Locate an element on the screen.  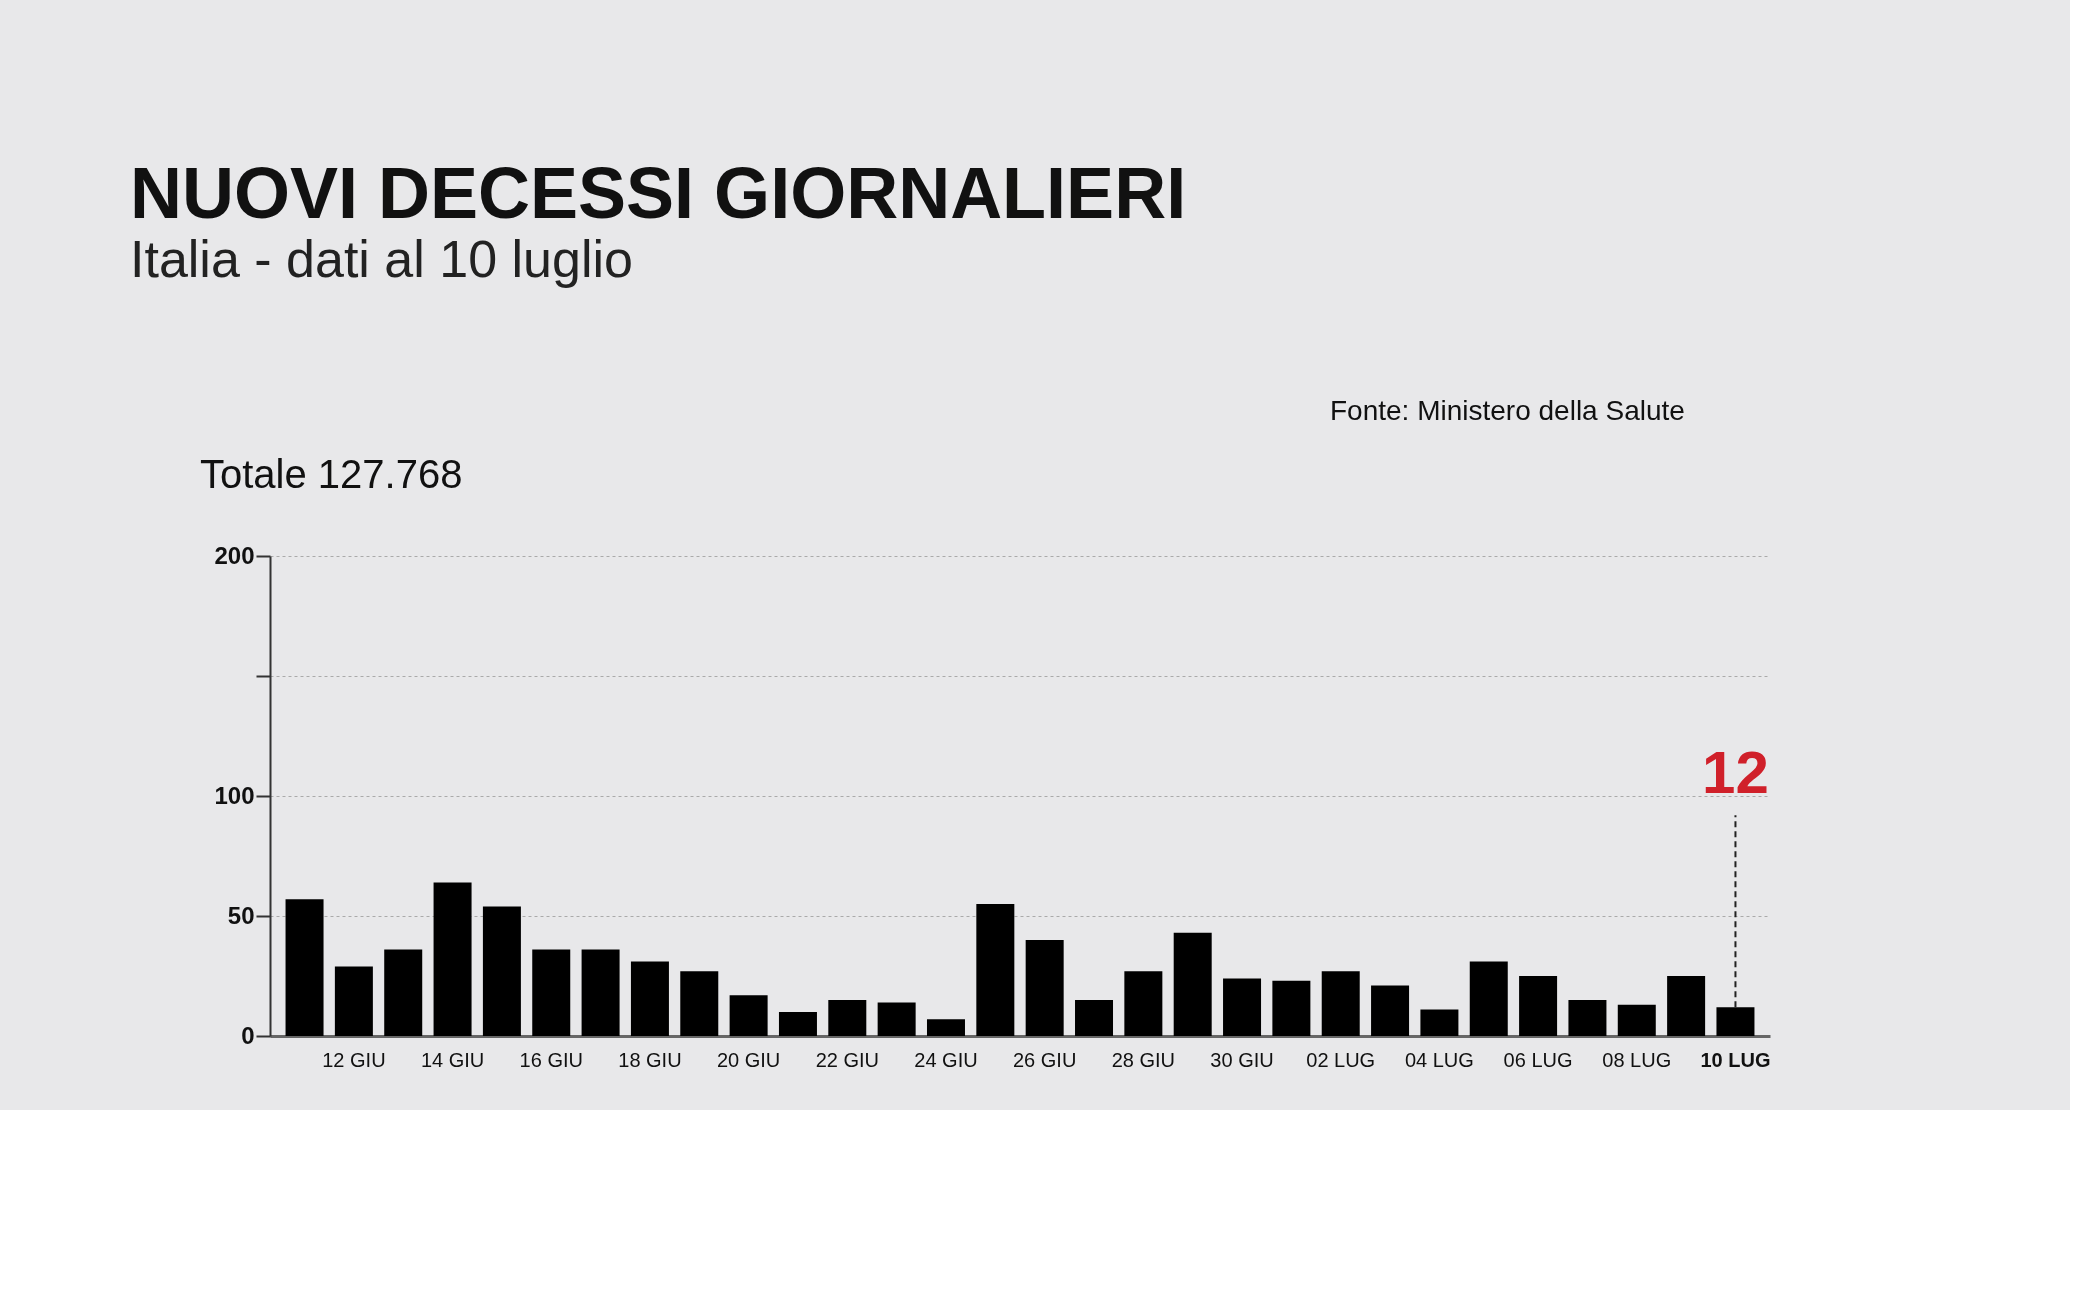
y-tick-label: 0 is located at coordinates (248, 1035).